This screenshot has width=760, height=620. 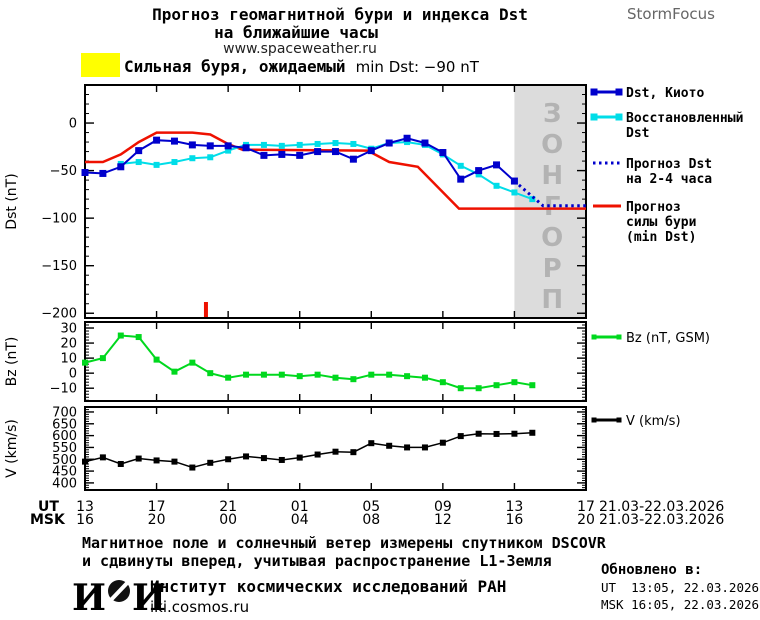 What do you see at coordinates (637, 133) in the screenshot?
I see `legend-label: Dst` at bounding box center [637, 133].